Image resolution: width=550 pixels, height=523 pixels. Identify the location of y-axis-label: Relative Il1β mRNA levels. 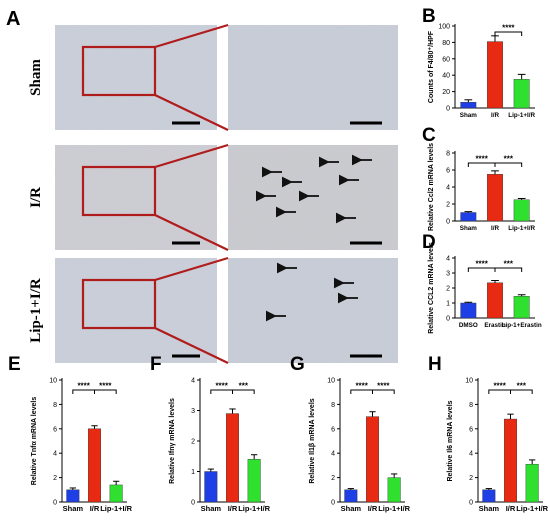
(312, 440).